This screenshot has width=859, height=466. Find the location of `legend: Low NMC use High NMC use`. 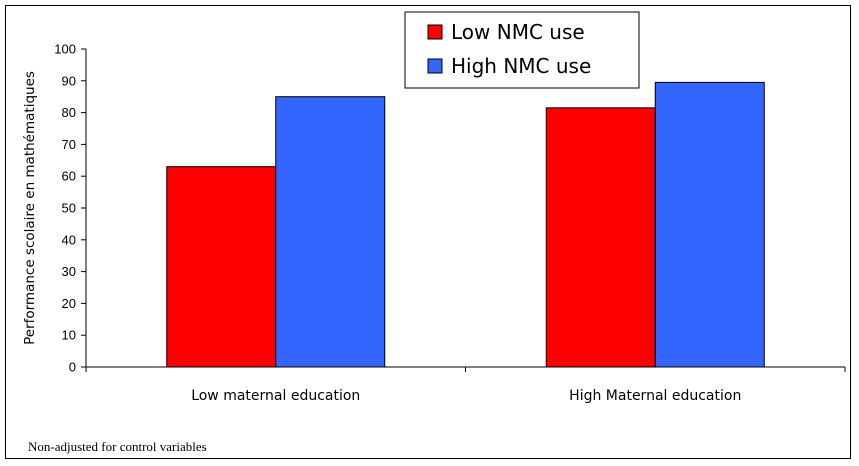

legend: Low NMC use High NMC use is located at coordinates (522, 50).